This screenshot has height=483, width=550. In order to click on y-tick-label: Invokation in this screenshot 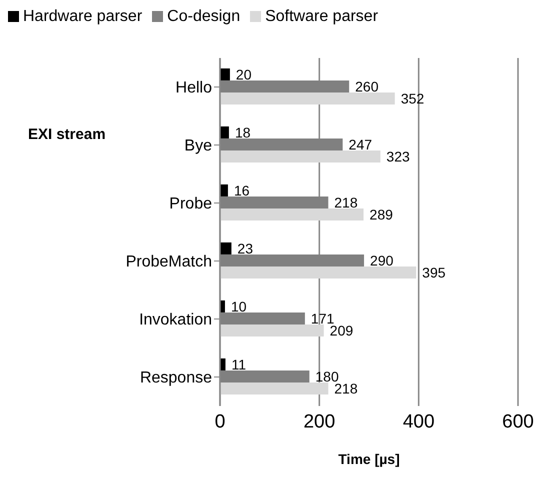, I will do `click(175, 320)`.